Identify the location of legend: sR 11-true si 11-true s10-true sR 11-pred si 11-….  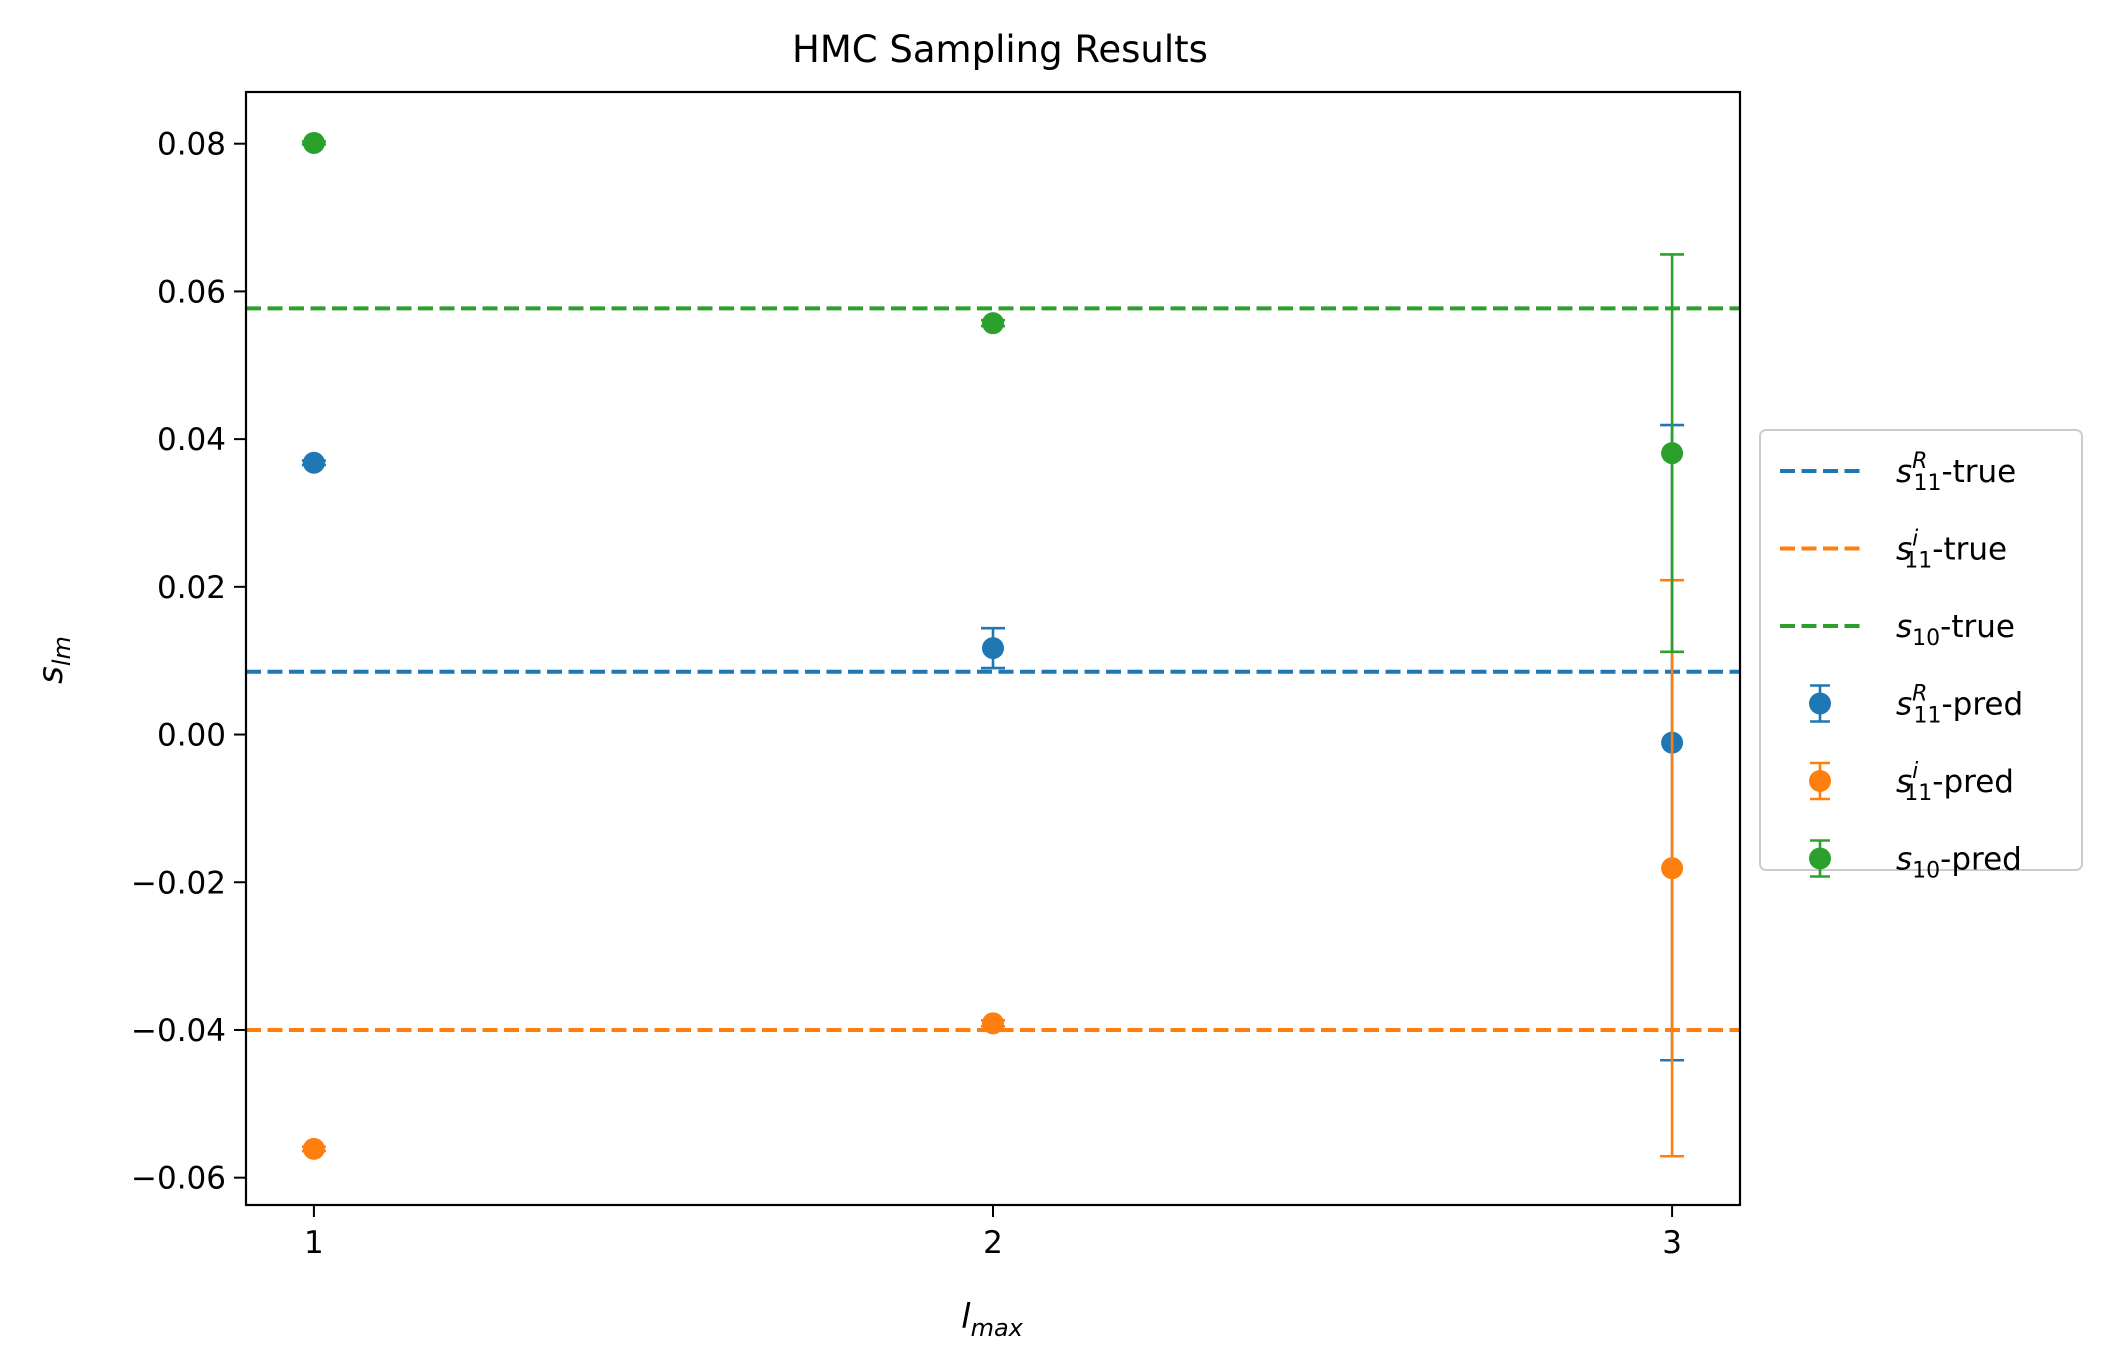
(1921, 656).